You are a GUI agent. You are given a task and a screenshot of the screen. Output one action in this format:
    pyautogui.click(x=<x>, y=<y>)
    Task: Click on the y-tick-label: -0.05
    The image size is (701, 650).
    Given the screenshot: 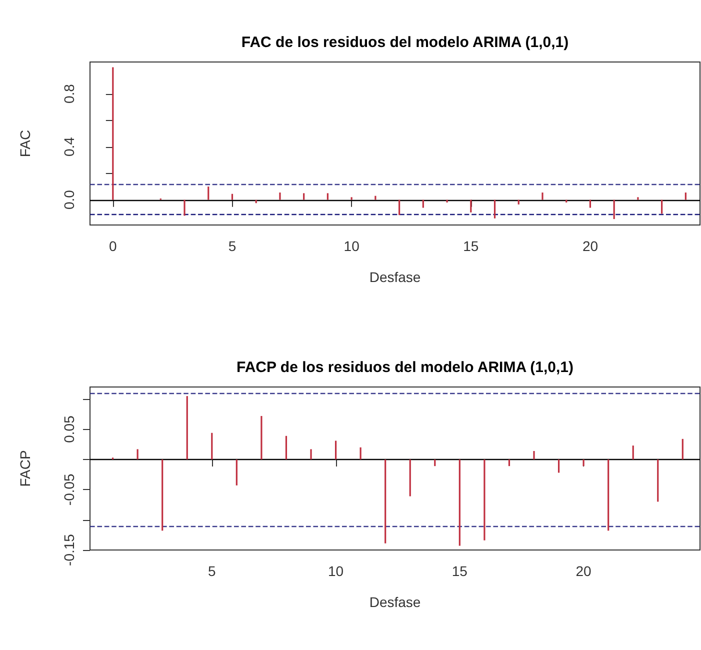 What is the action you would take?
    pyautogui.click(x=69, y=489)
    